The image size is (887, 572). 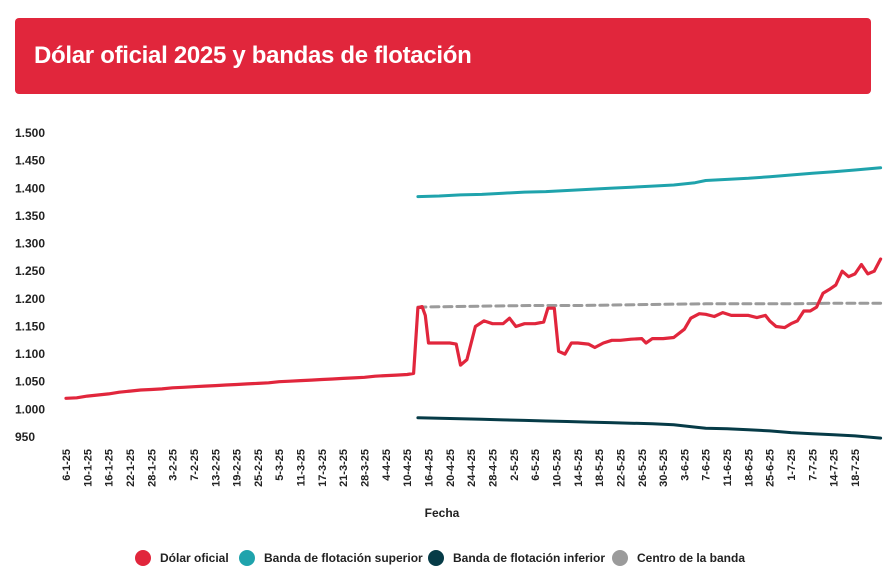 I want to click on legend-item: Banda de flotación superior, so click(x=331, y=558).